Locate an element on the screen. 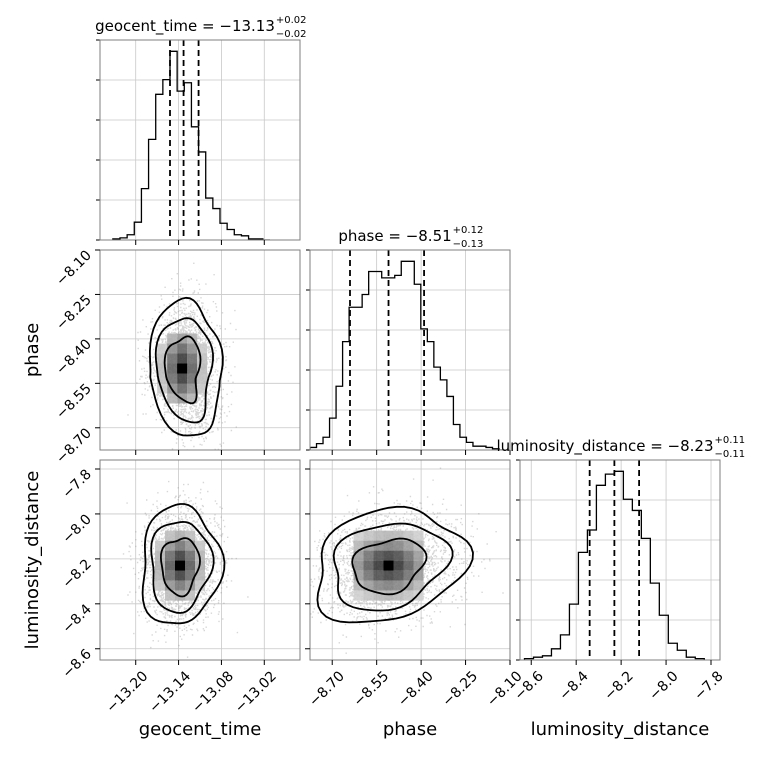 The image size is (760, 760). x-tick-label-luminosity_distance: −8.4 is located at coordinates (573, 685).